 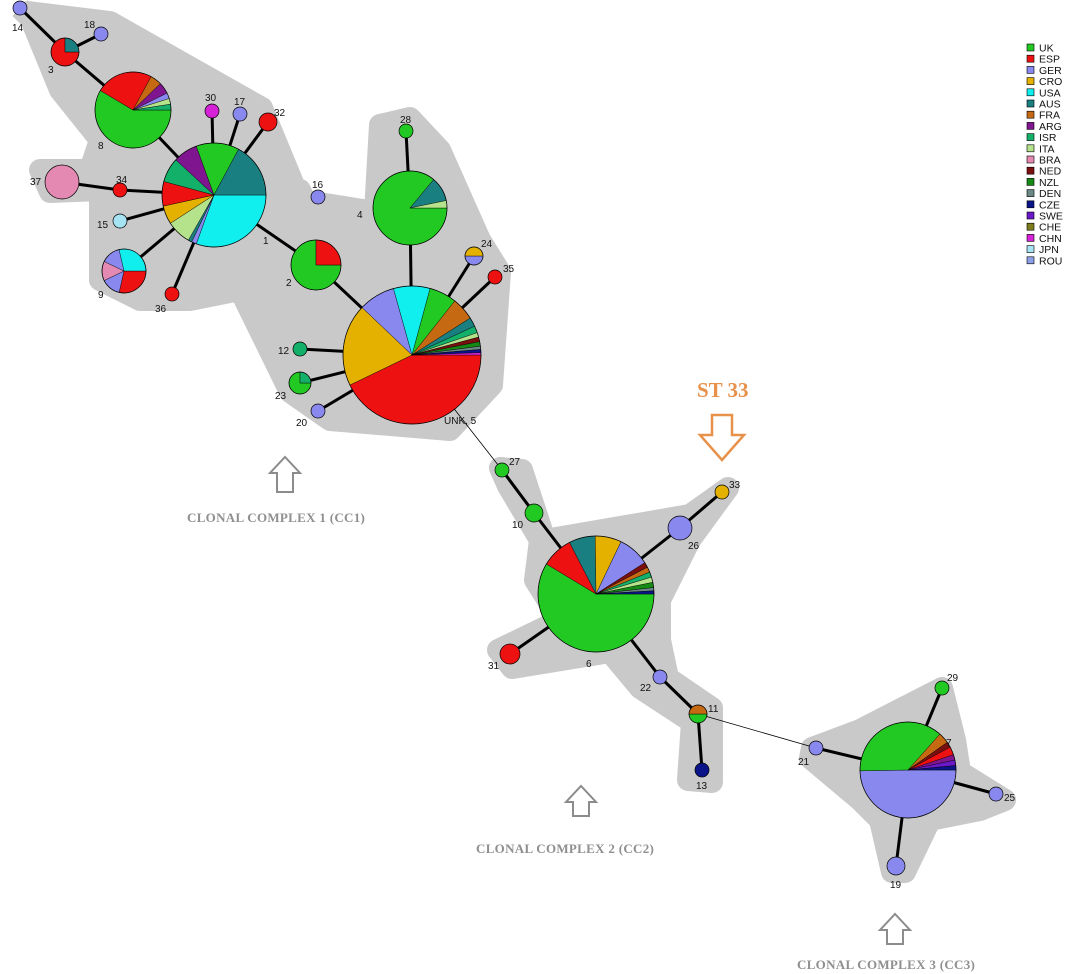 I want to click on legend-swatch-isr, so click(x=1030, y=137).